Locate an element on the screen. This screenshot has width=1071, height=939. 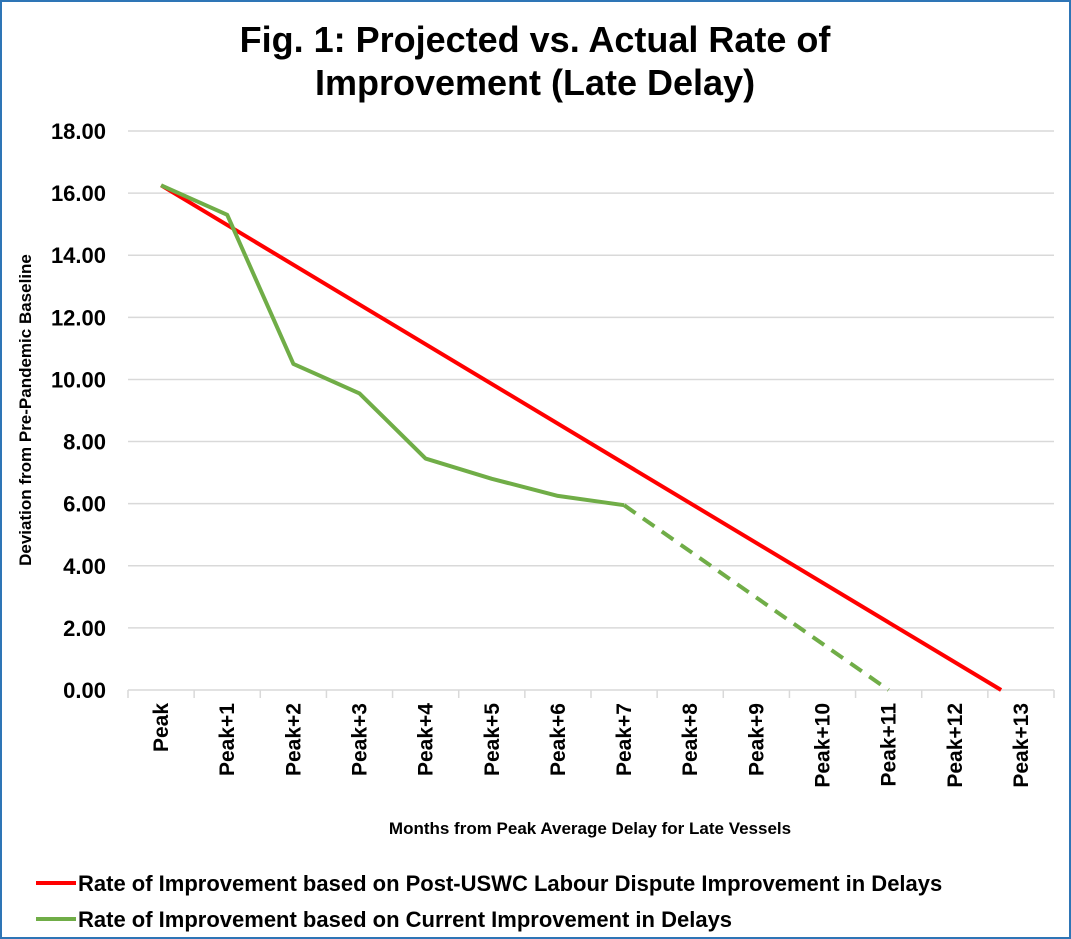
y-tick-label: 0.00 is located at coordinates (84, 690).